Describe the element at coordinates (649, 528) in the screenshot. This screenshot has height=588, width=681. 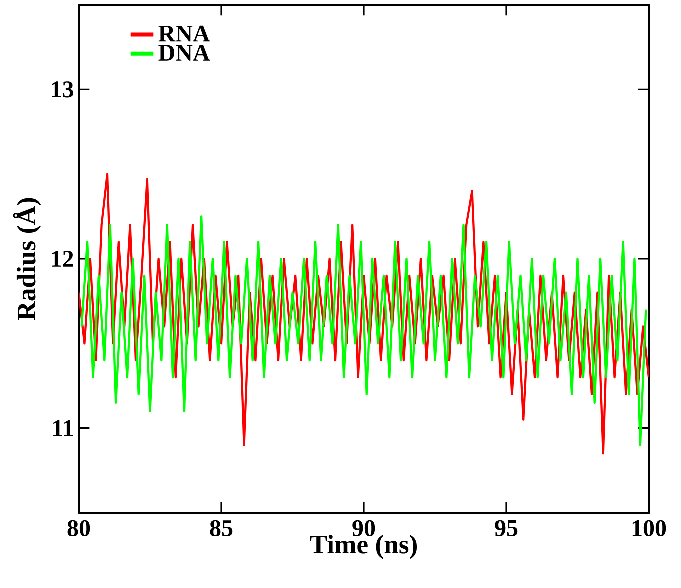
I see `x-tick-label: 100` at that location.